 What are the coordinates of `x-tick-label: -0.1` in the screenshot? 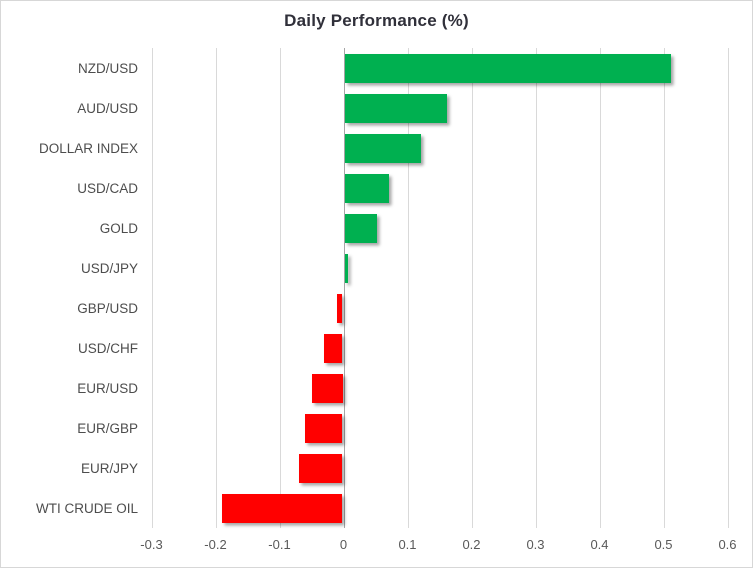 It's located at (279, 544).